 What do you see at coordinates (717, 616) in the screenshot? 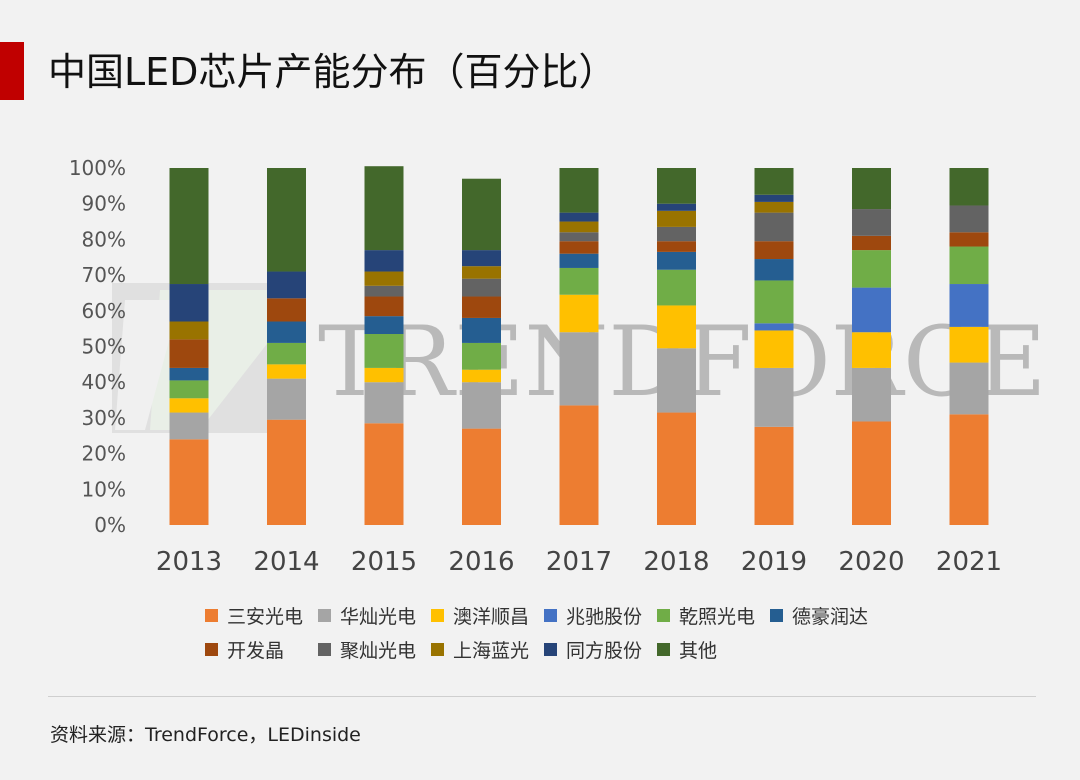
I see `legend-label: 乾照光电` at bounding box center [717, 616].